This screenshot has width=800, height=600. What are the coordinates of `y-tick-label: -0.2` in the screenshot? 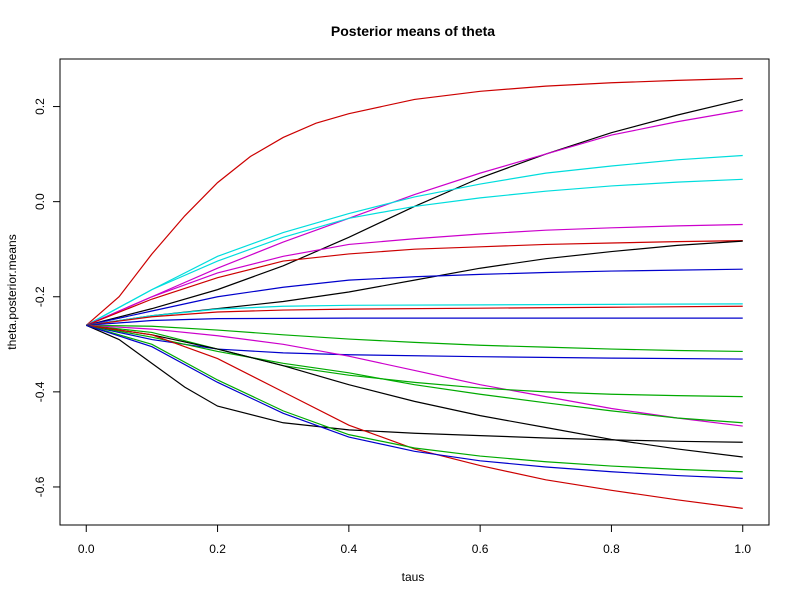 It's located at (40, 296).